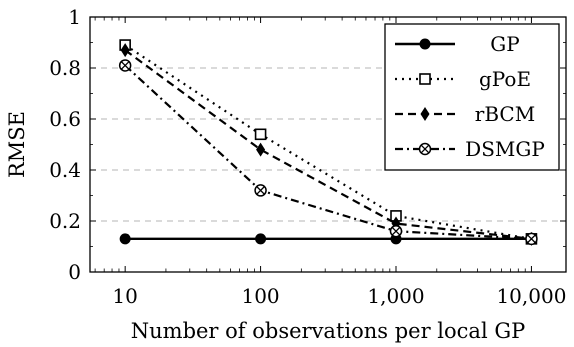  I want to click on legend-label-dsmgp: DSMGP, so click(505, 149).